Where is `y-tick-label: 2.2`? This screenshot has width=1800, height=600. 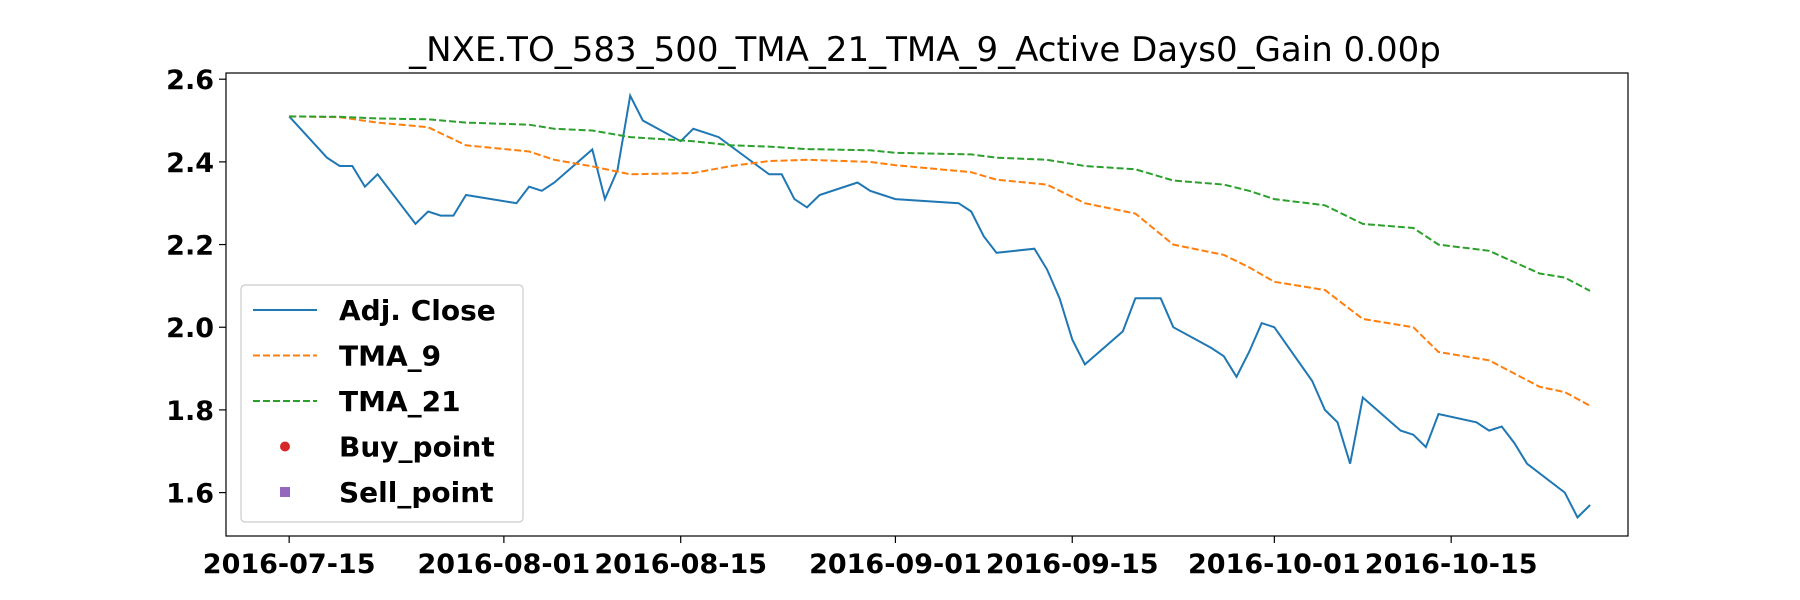 y-tick-label: 2.2 is located at coordinates (190, 246).